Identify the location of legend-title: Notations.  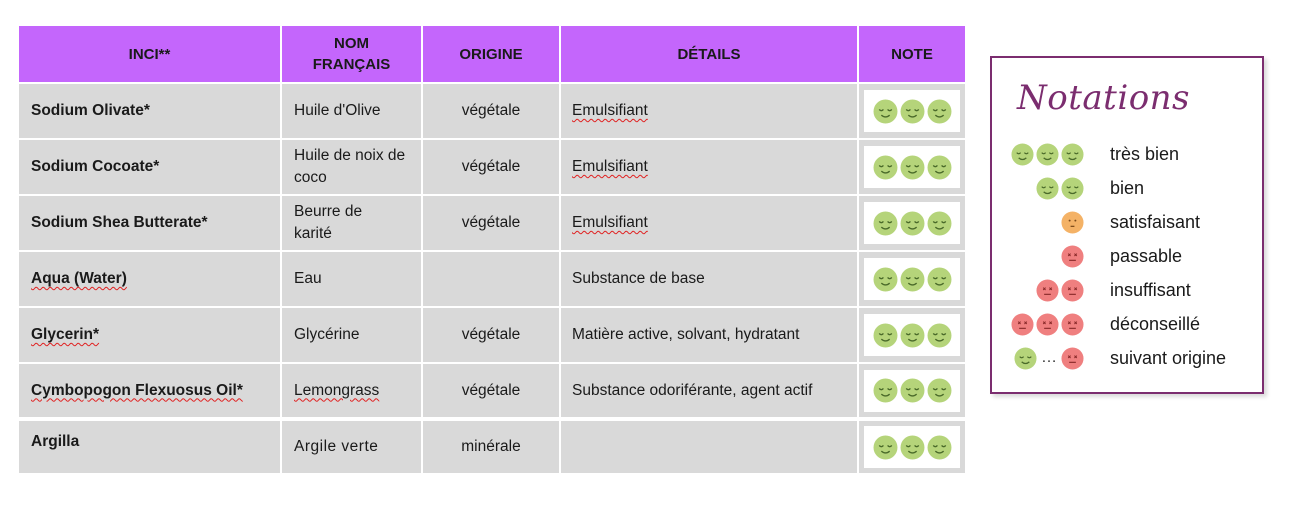
(1104, 98).